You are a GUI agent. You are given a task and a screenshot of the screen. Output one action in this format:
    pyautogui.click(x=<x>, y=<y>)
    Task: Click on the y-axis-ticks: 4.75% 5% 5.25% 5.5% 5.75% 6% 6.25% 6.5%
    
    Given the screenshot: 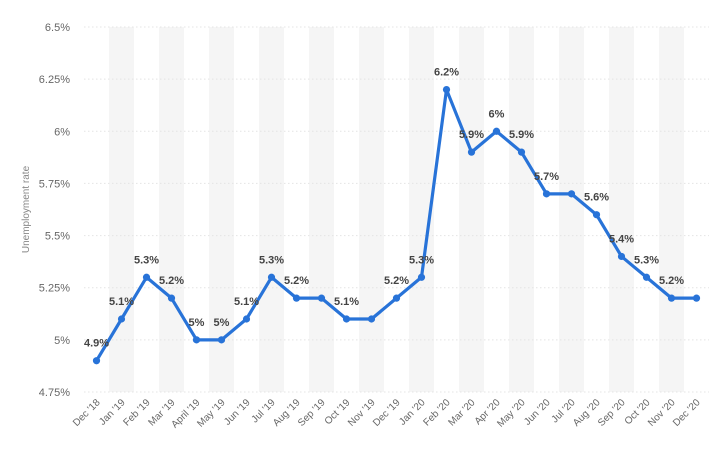 What is the action you would take?
    pyautogui.click(x=54, y=210)
    